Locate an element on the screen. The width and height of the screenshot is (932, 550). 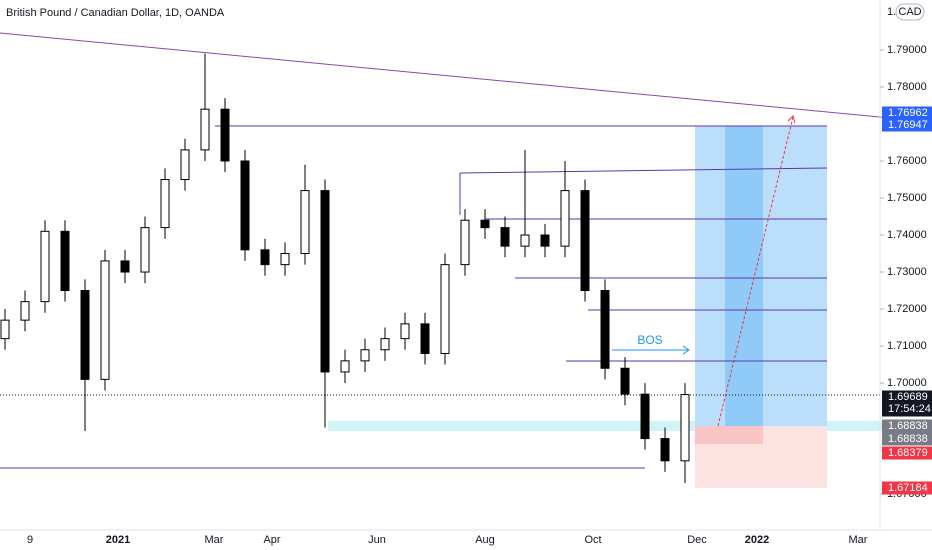
countdown: 17:54:24 is located at coordinates (909, 409).